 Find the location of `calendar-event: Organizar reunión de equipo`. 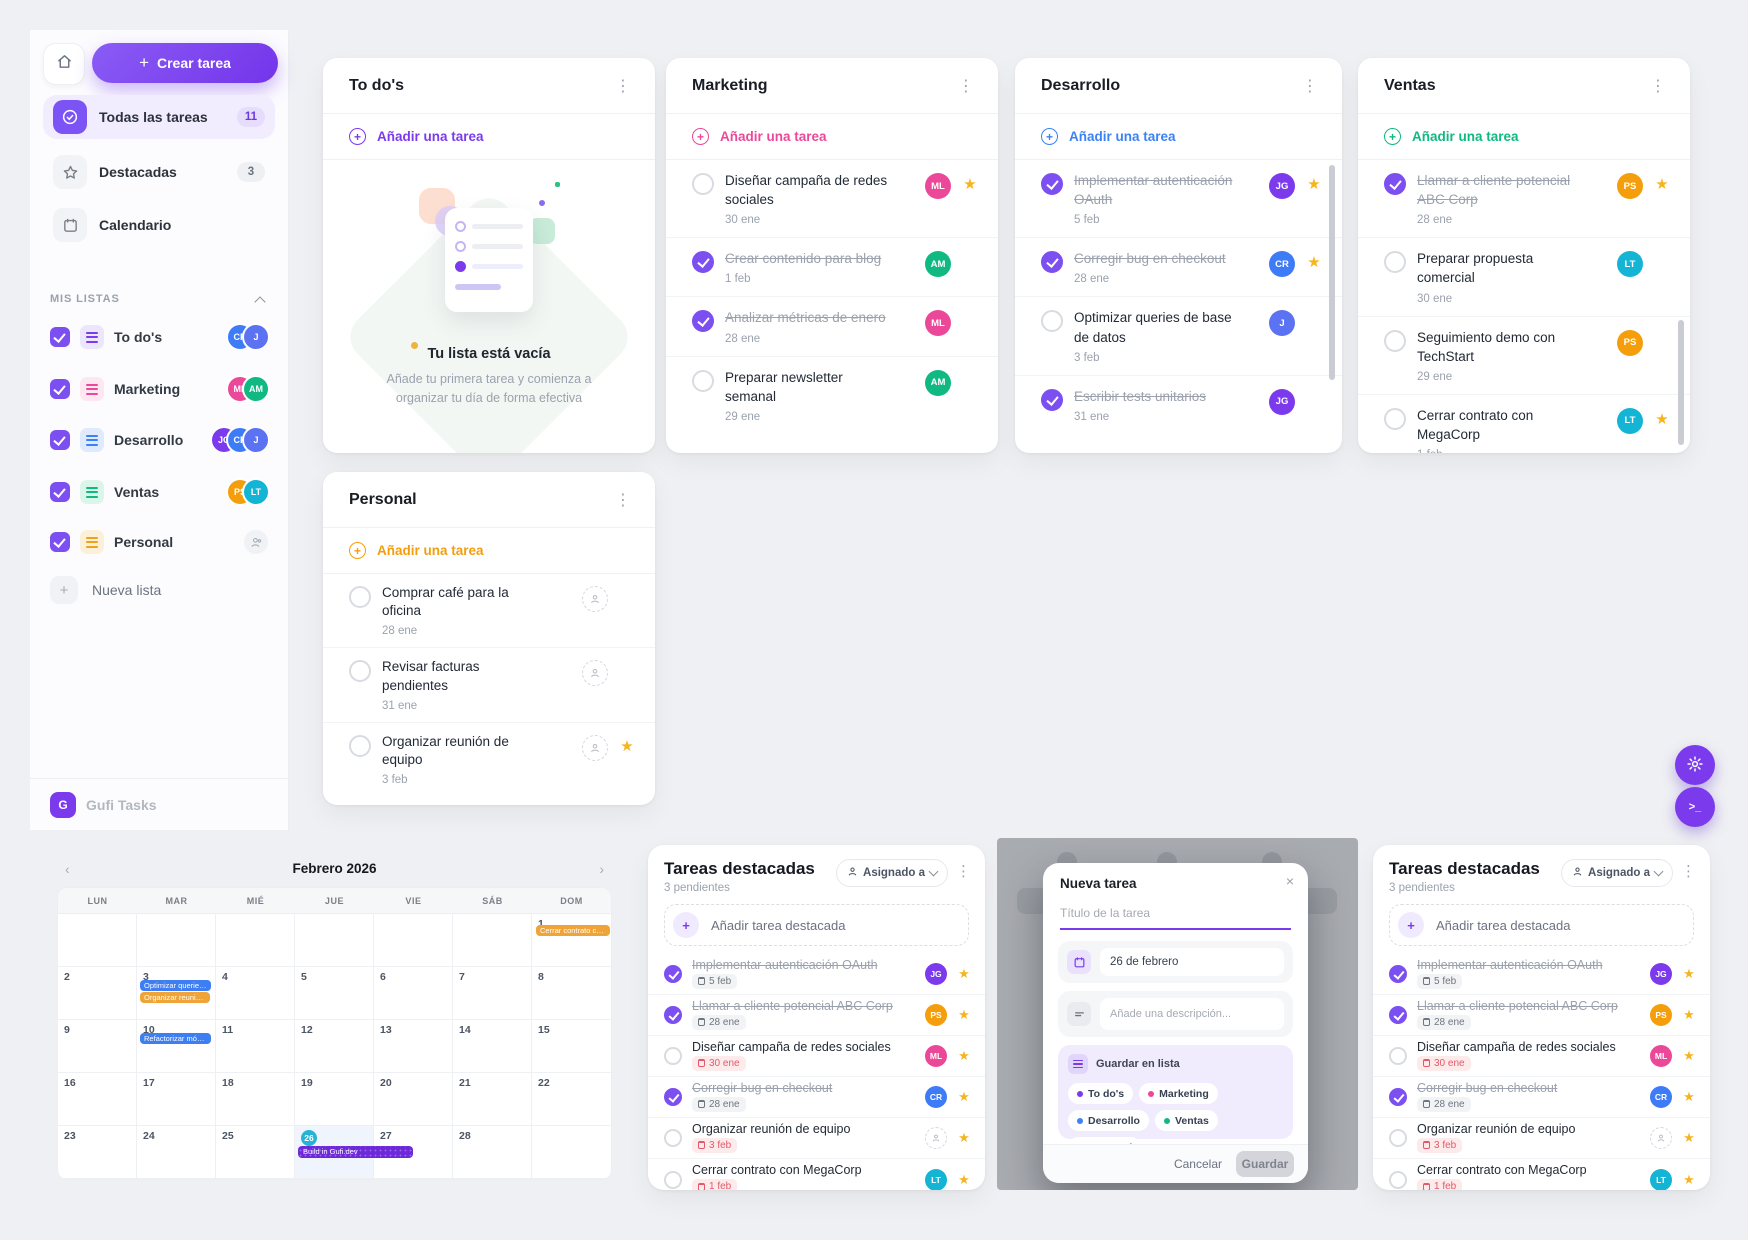

calendar-event: Organizar reunión de equipo is located at coordinates (175, 997).